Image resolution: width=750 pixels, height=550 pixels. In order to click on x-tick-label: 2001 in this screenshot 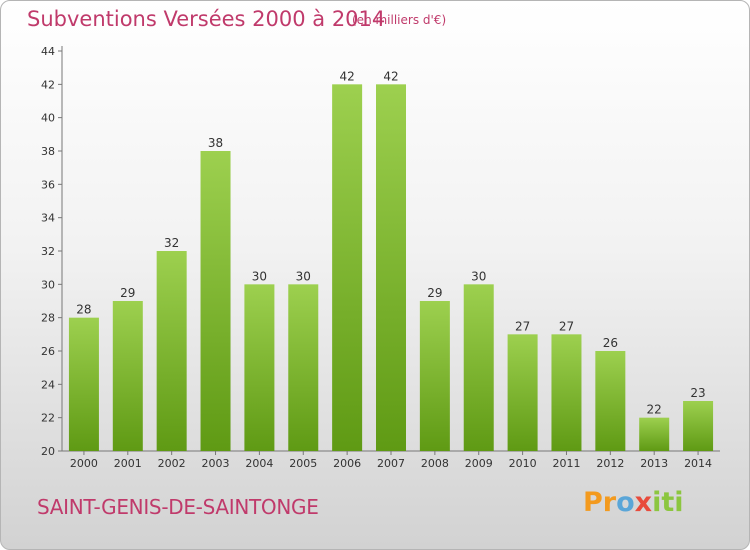, I will do `click(128, 463)`.